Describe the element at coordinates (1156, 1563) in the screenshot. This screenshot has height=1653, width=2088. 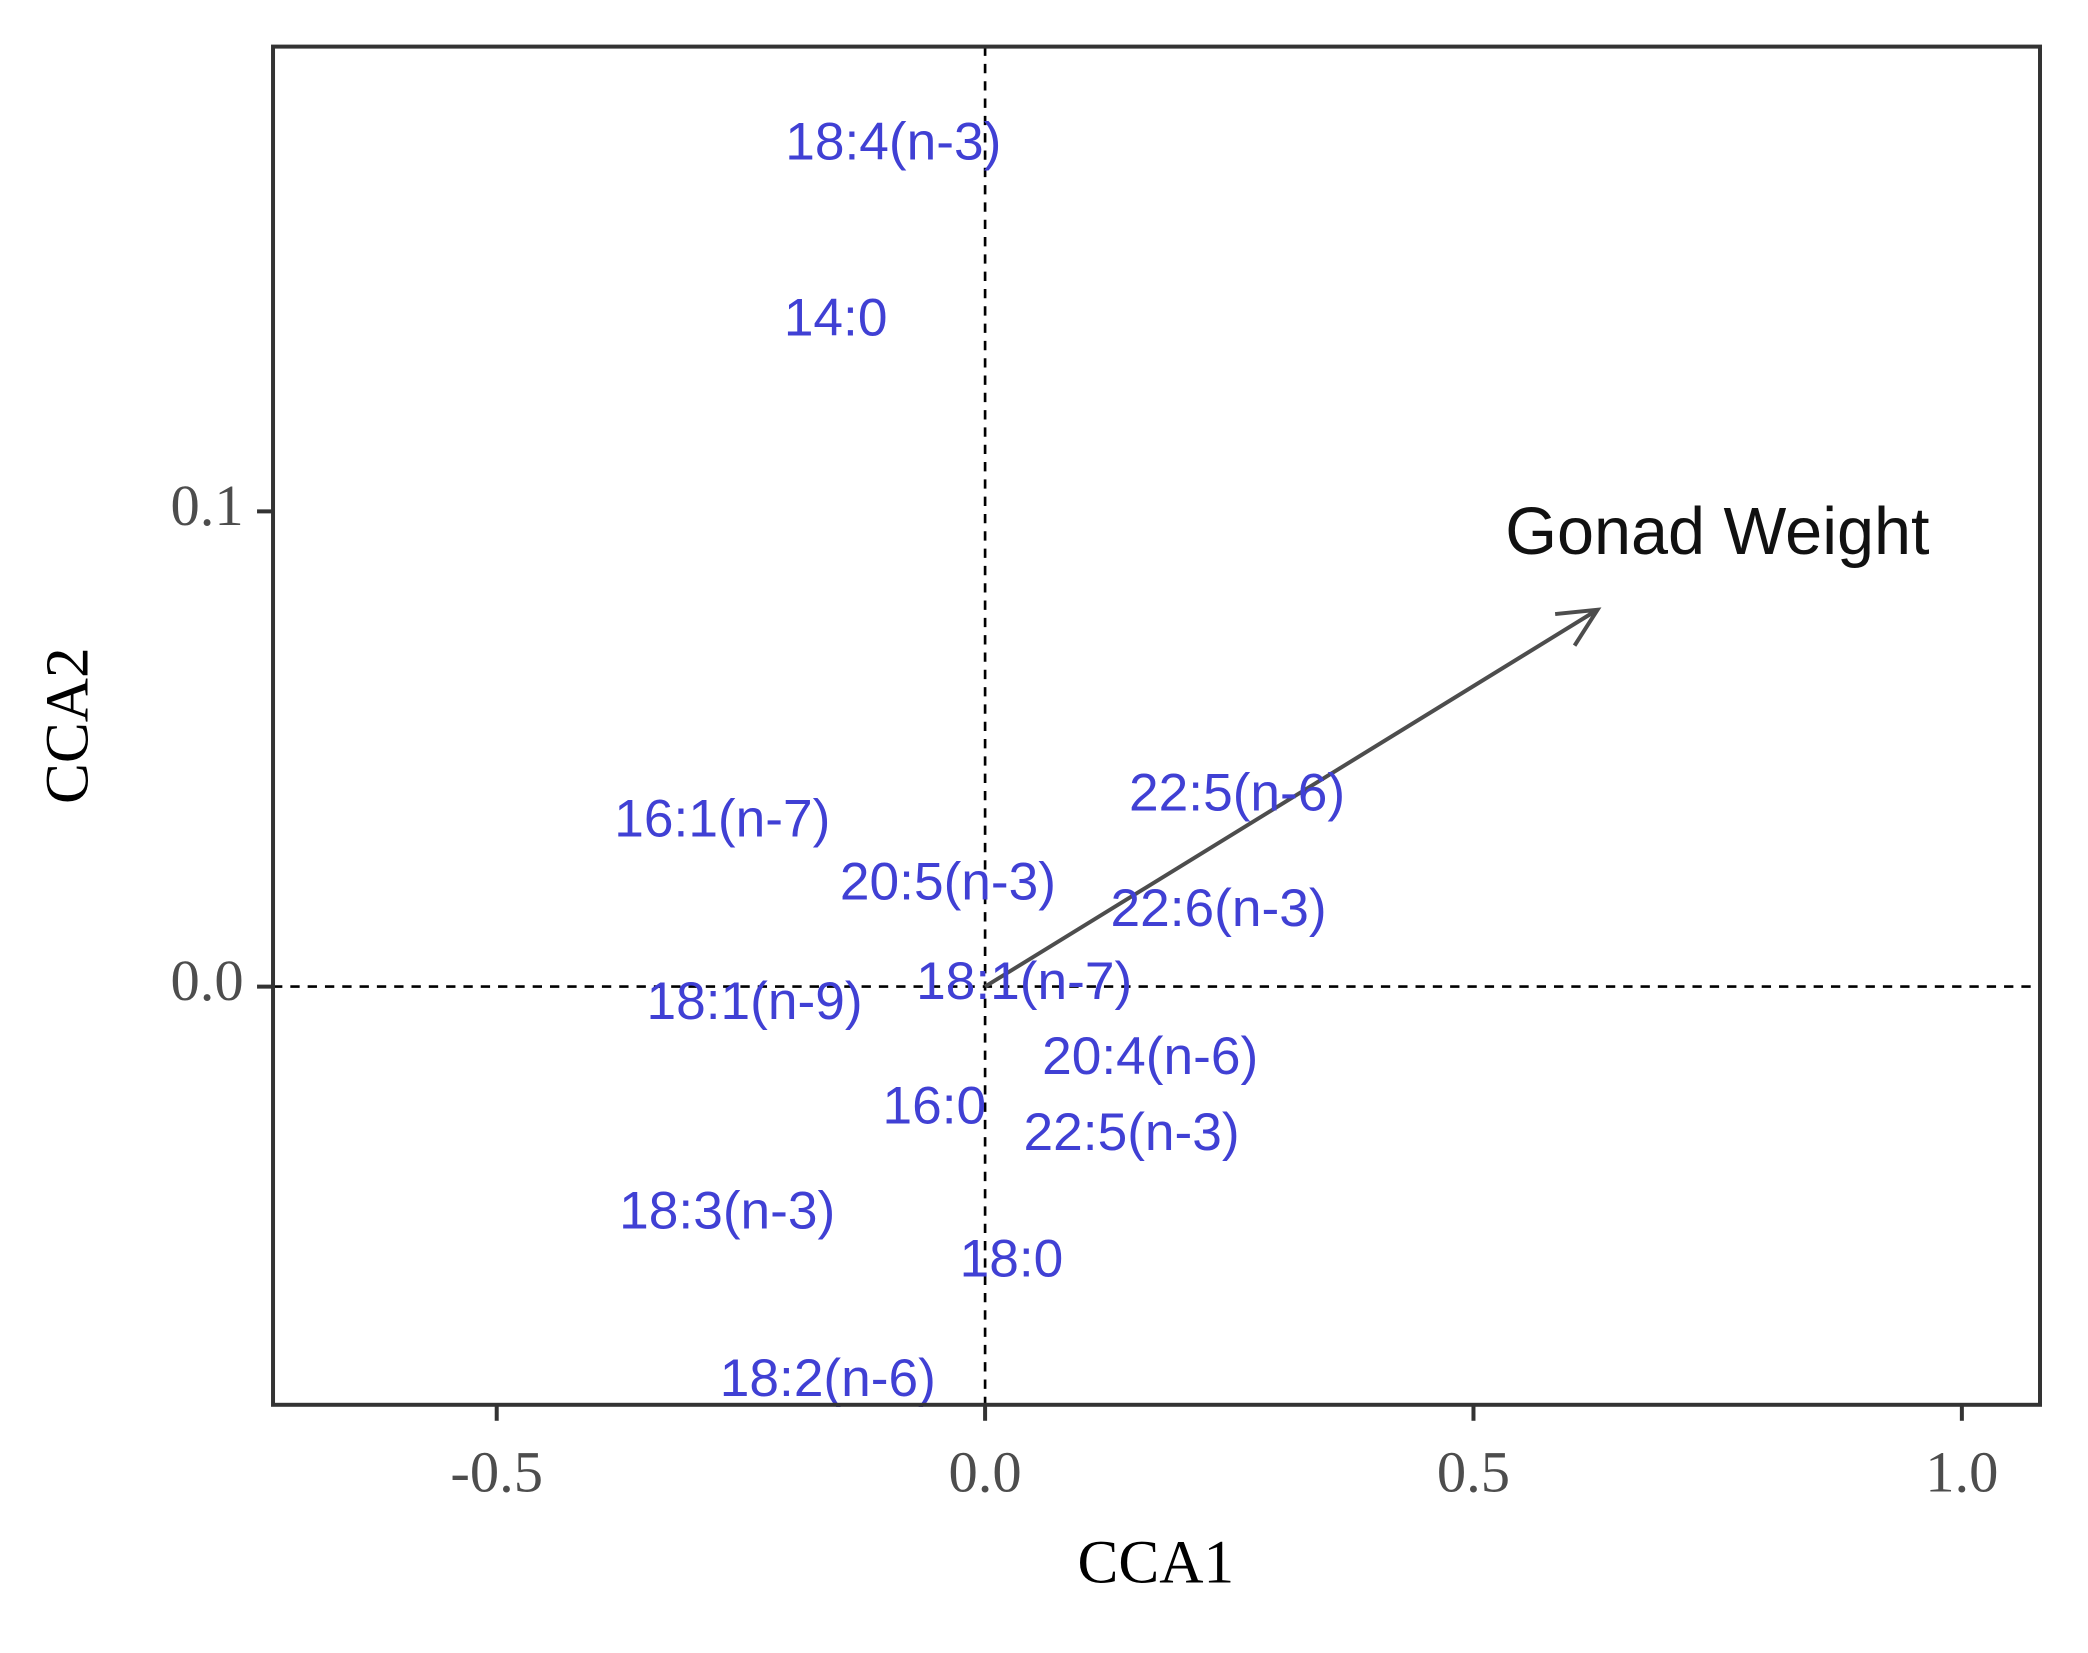
I see `x-axis-title: CCA1` at that location.